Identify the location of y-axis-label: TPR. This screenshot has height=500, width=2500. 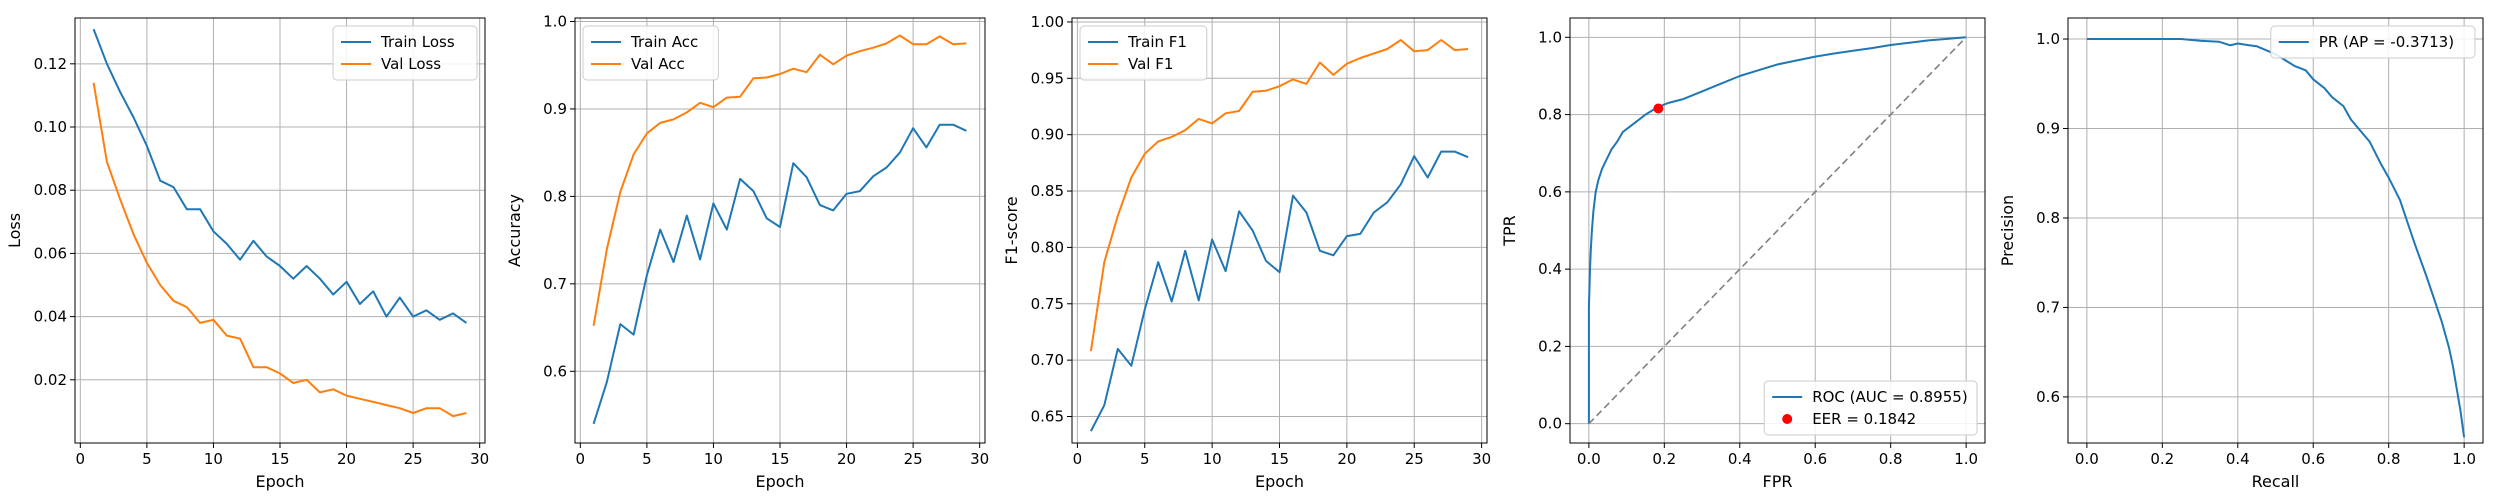
(1509, 231).